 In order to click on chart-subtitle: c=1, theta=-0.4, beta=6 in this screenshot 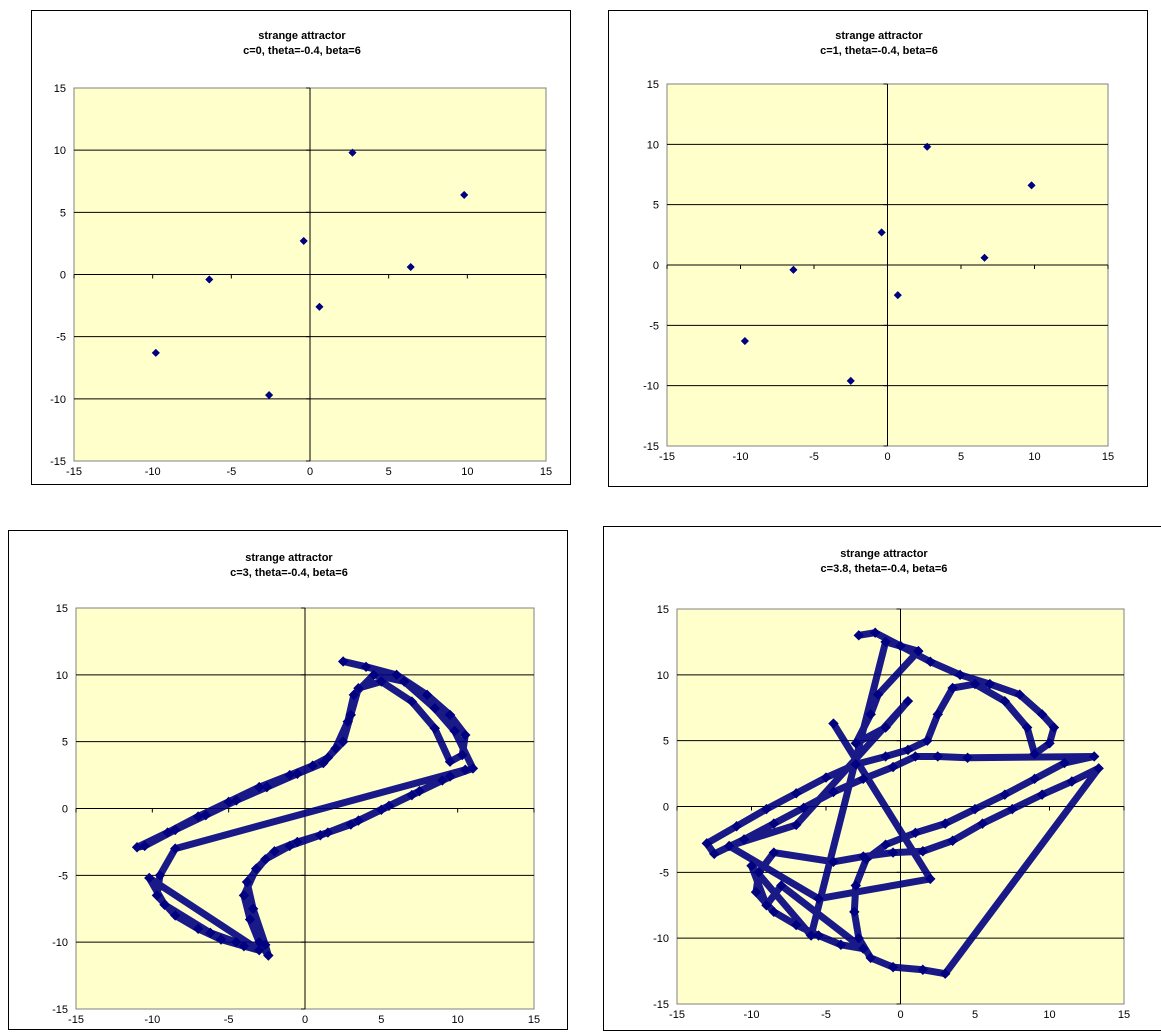, I will do `click(879, 51)`.